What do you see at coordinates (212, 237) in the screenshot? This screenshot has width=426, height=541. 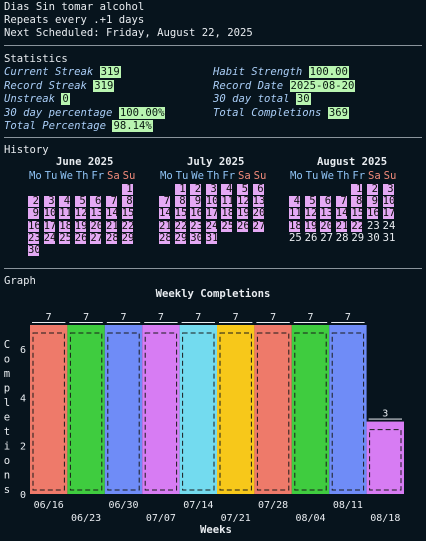 I see `calendar-day-completed: 31` at bounding box center [212, 237].